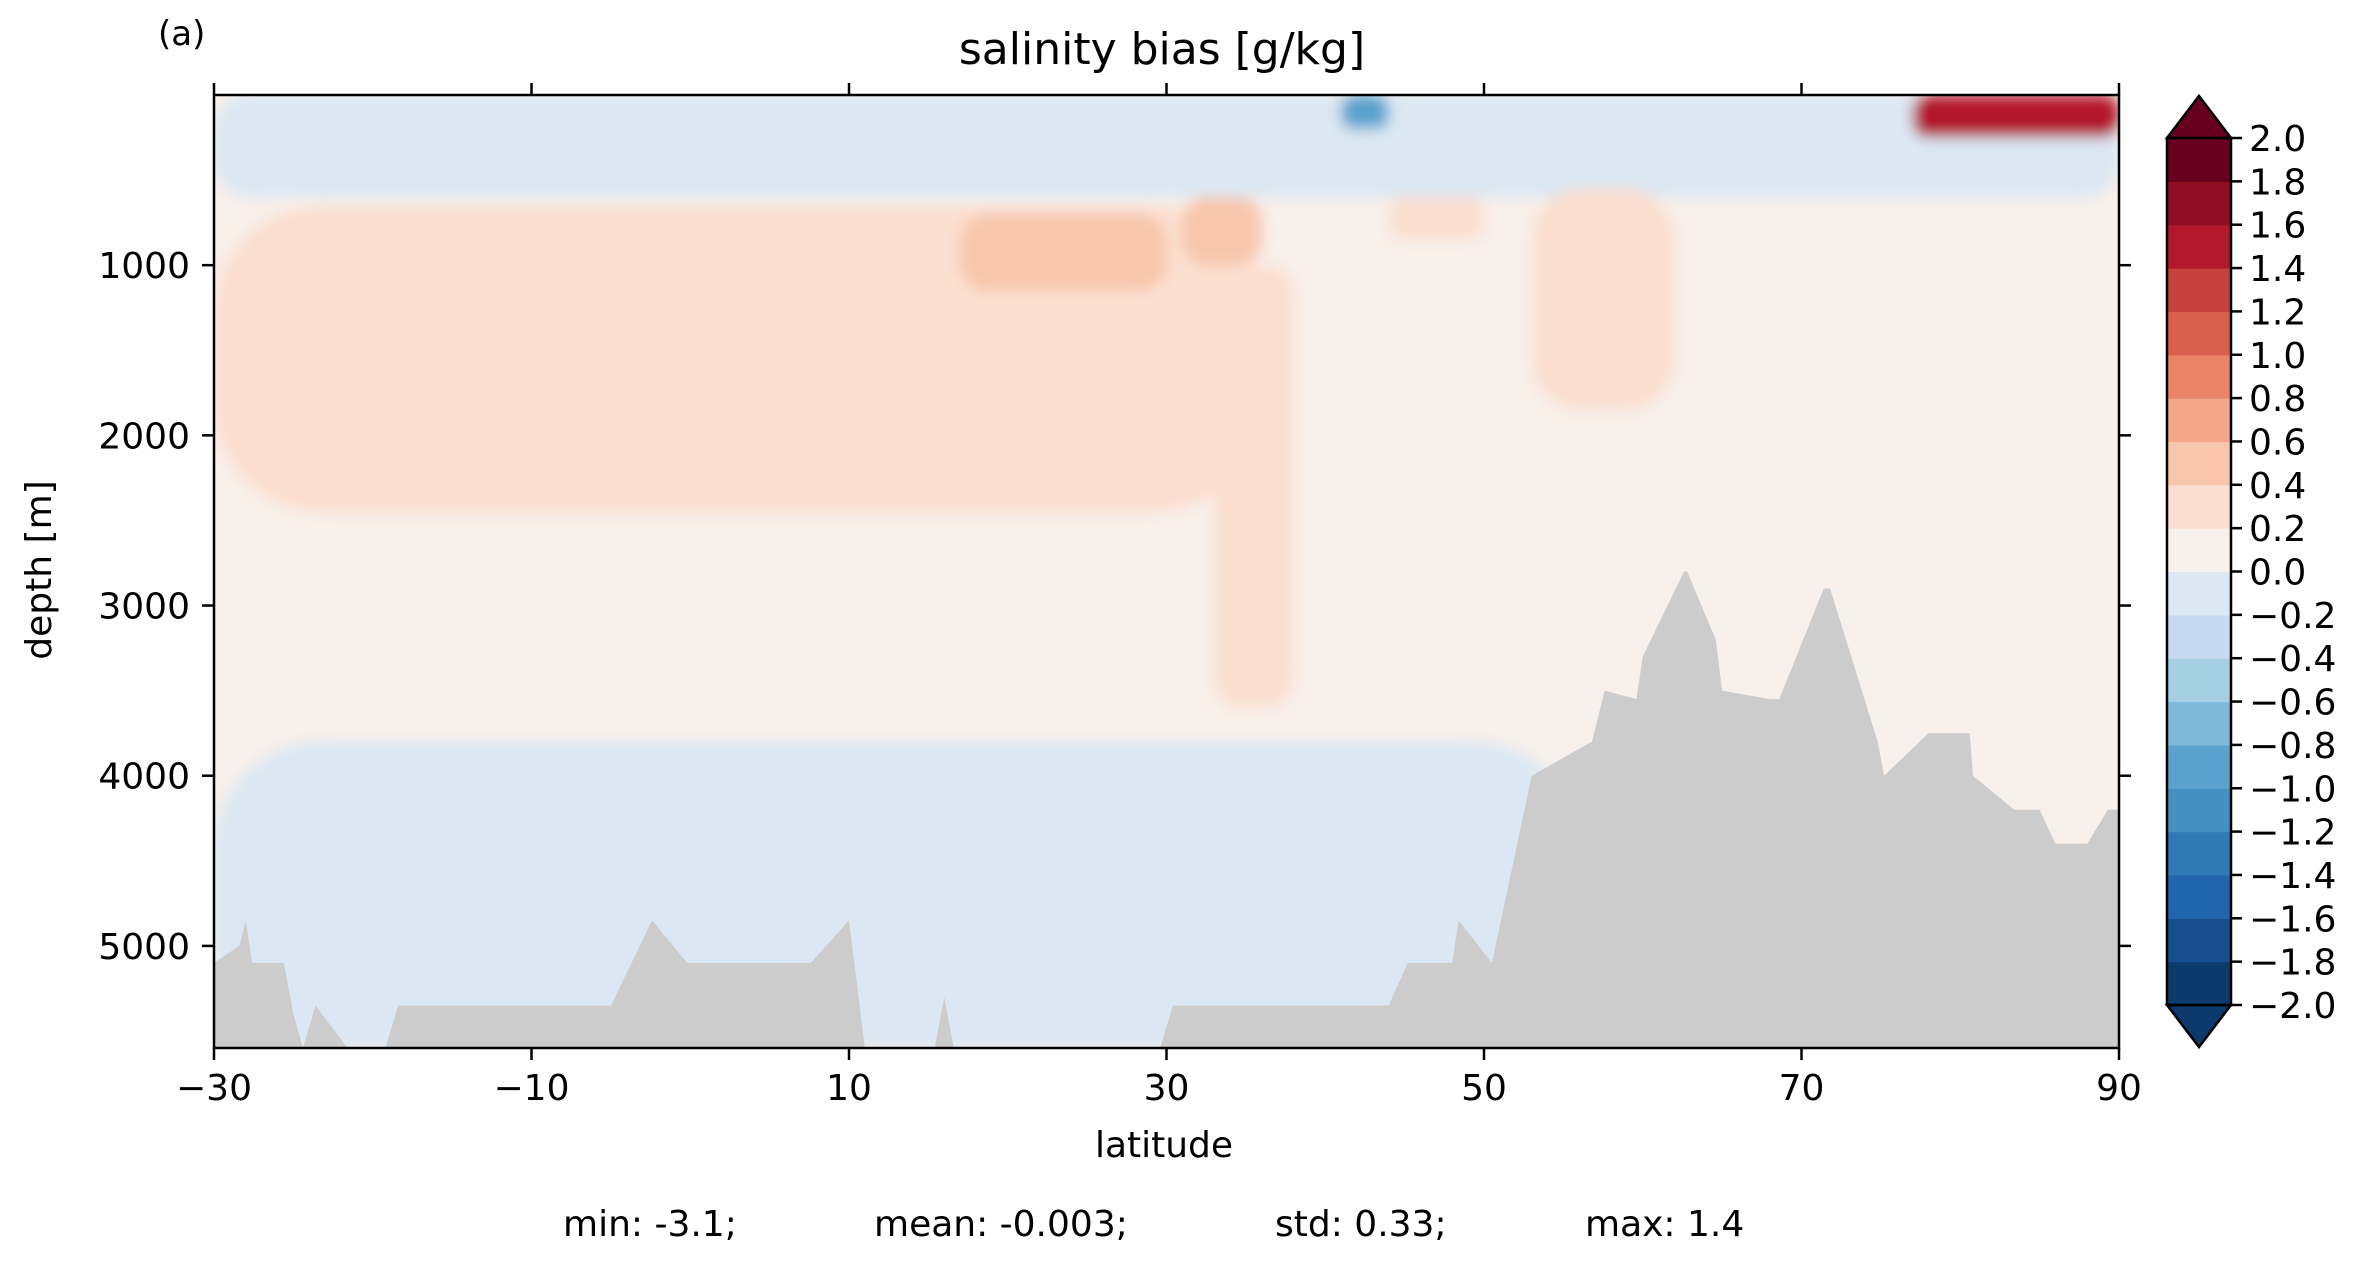 Image resolution: width=2362 pixels, height=1263 pixels. Describe the element at coordinates (1802, 1088) in the screenshot. I see `x-tick-label: 70` at that location.